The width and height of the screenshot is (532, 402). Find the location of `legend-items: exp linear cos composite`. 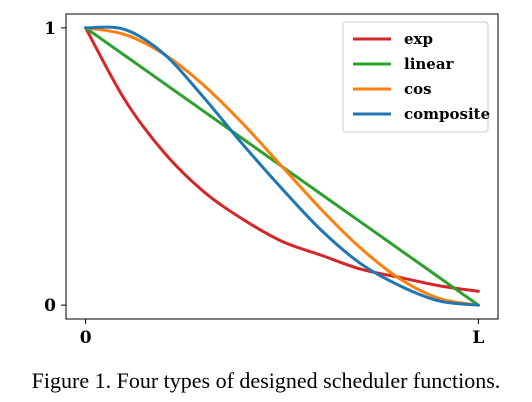

legend-items: exp linear cos composite is located at coordinates (421, 76).